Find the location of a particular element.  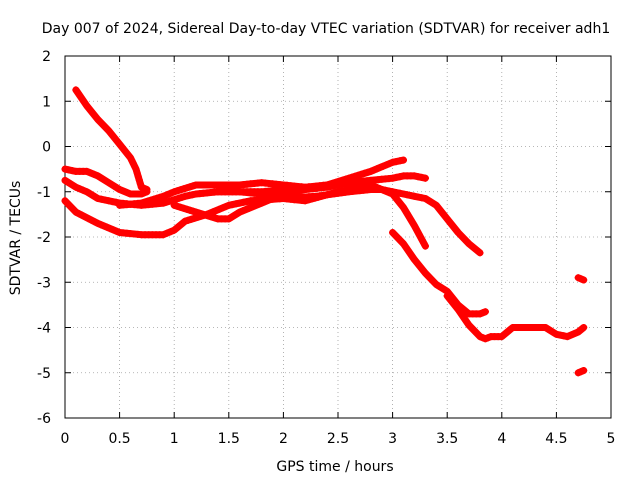

series-track-i is located at coordinates (515, 317).